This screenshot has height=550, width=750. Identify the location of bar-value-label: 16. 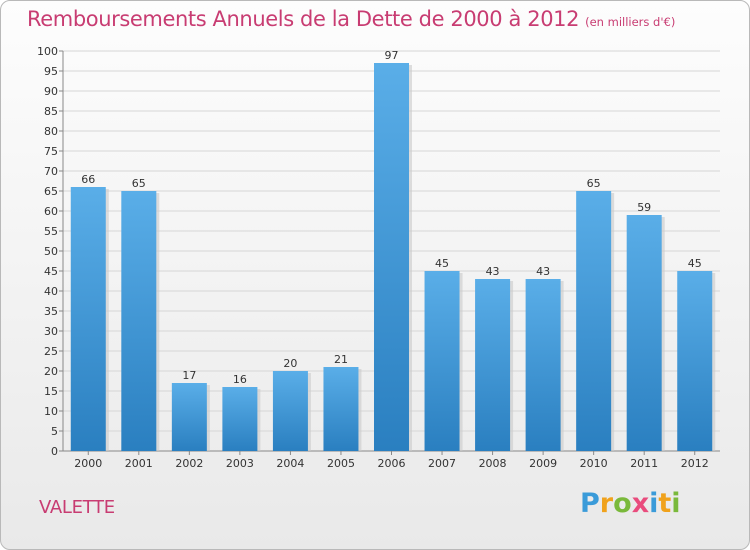
(240, 379).